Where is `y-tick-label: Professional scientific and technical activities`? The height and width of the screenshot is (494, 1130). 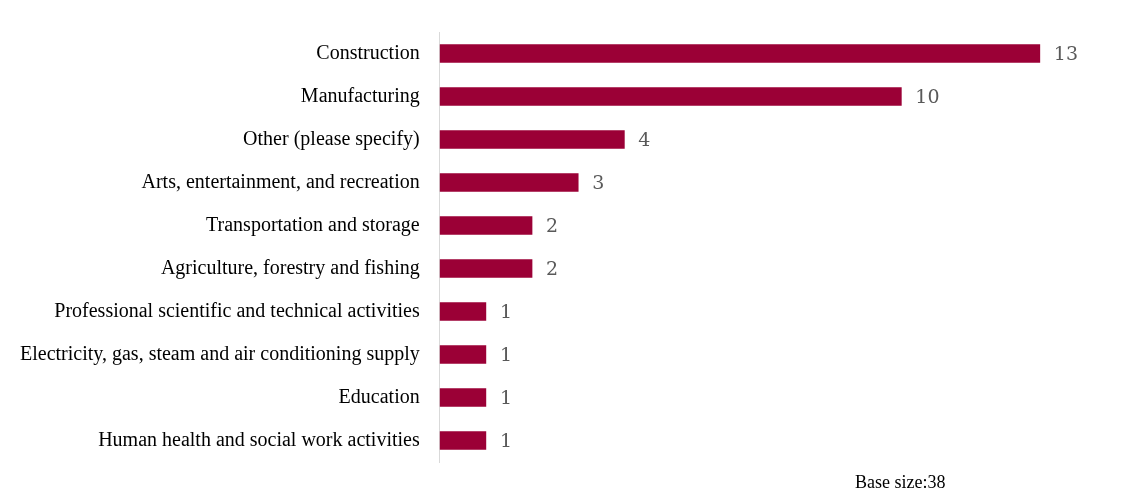 y-tick-label: Professional scientific and technical activities is located at coordinates (237, 309).